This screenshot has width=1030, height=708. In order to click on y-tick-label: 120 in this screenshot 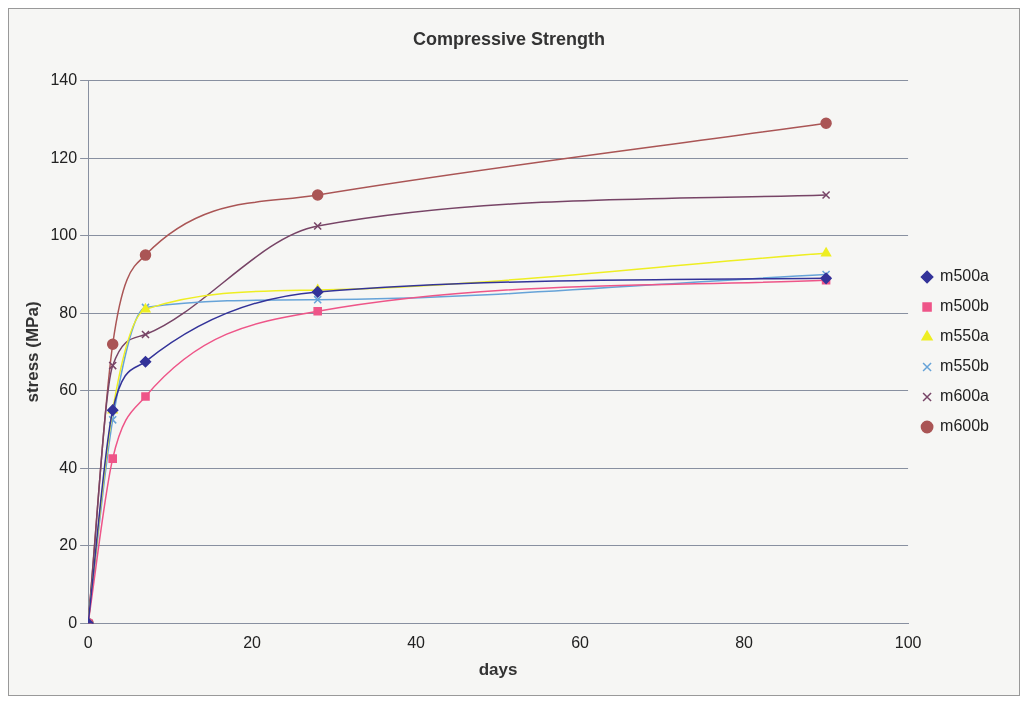, I will do `click(64, 157)`.